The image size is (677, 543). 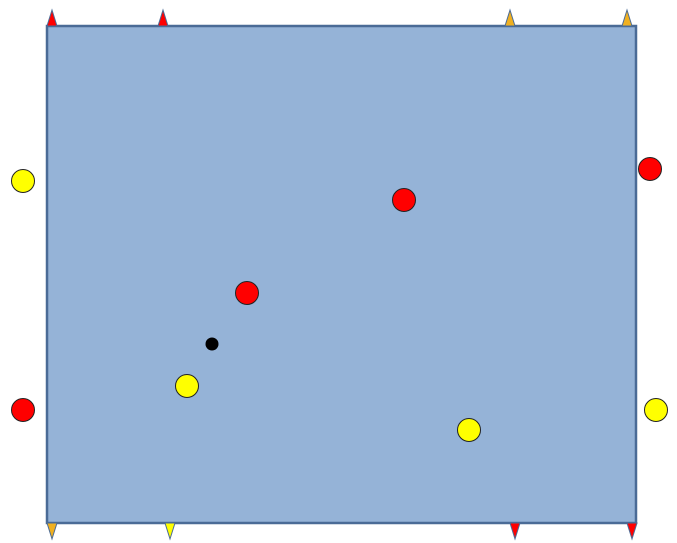 What do you see at coordinates (656, 410) in the screenshot?
I see `outer-ball-right-lower` at bounding box center [656, 410].